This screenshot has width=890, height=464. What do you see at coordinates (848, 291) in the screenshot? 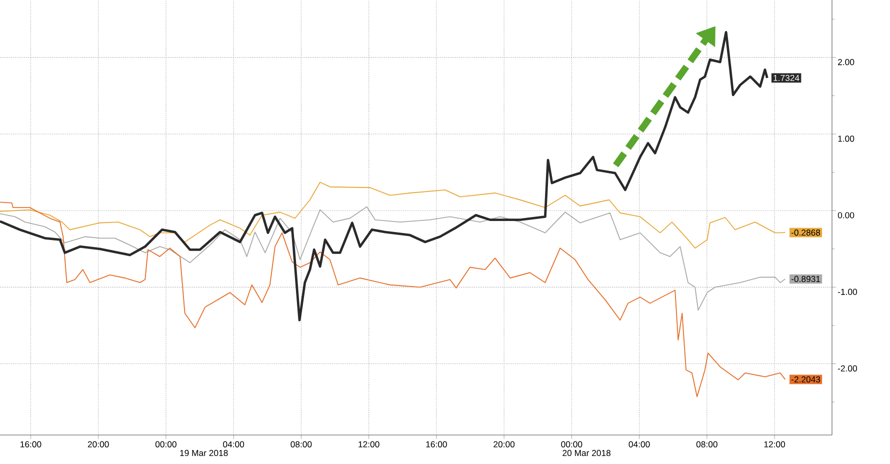
I see `y-tick-label: -1.00` at bounding box center [848, 291].